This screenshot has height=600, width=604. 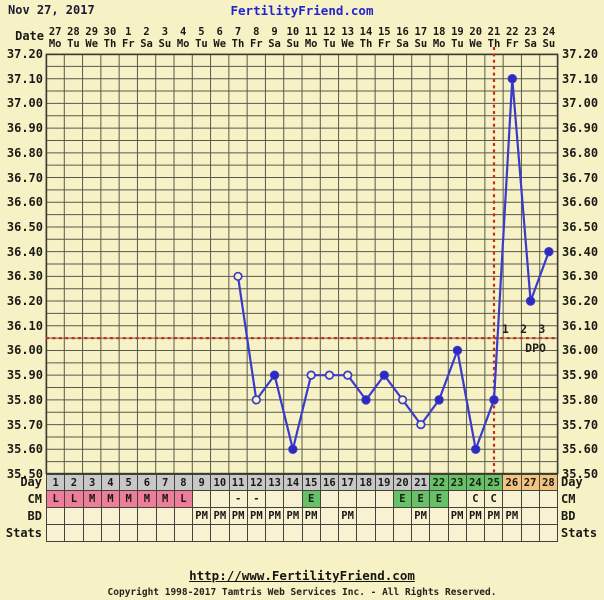 What do you see at coordinates (548, 483) in the screenshot?
I see `table-cell: 28` at bounding box center [548, 483].